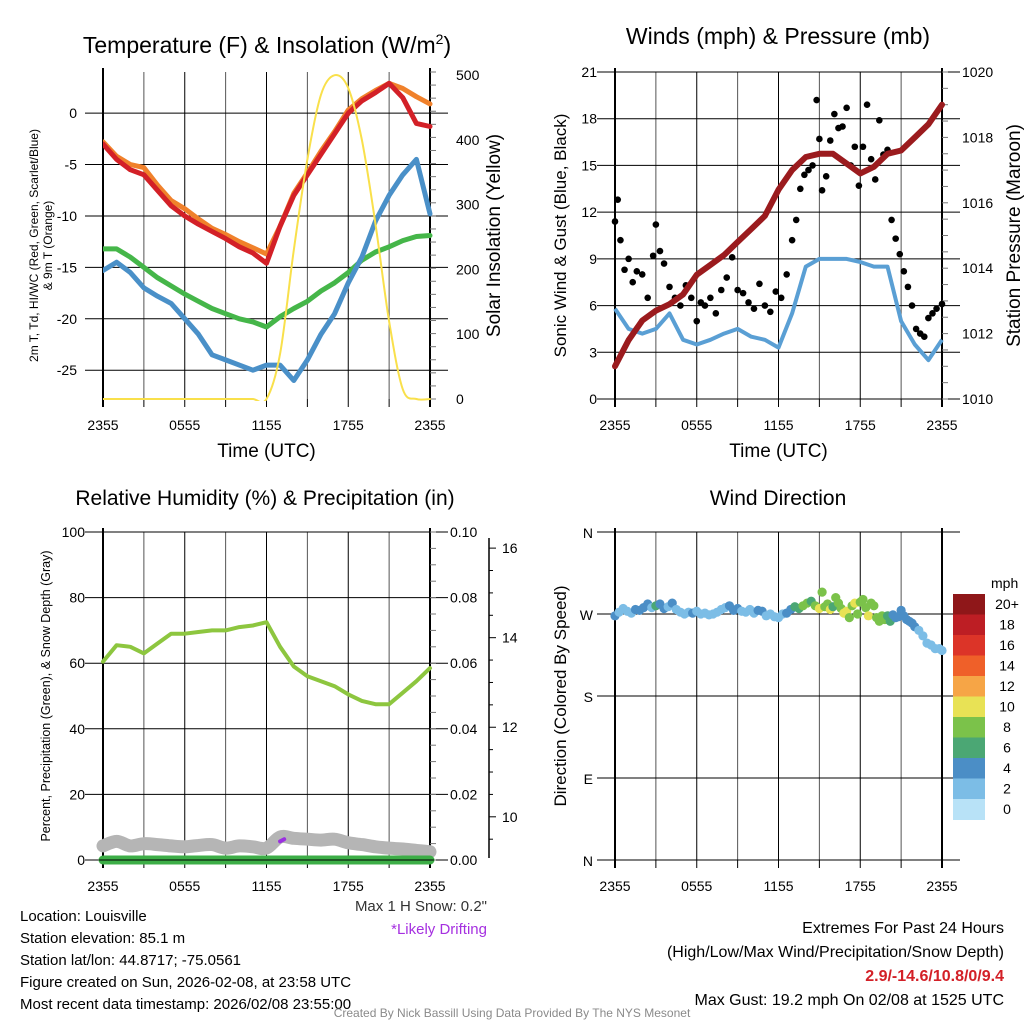  What do you see at coordinates (74, 532) in the screenshot?
I see `y-tick-label: 100` at bounding box center [74, 532].